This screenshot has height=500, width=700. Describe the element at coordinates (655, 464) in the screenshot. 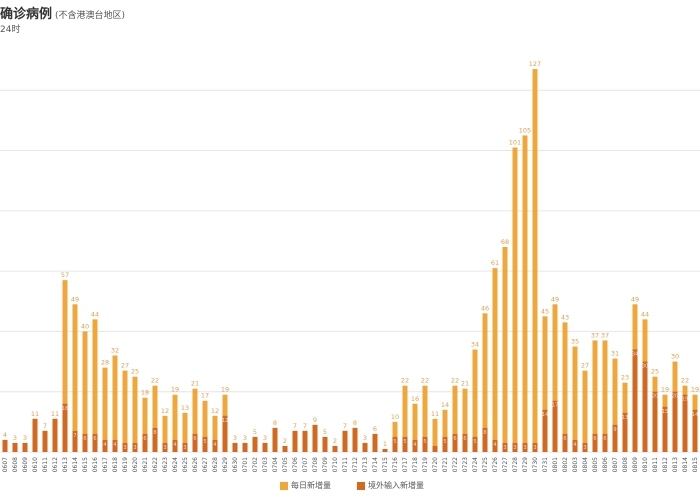

I see `x-tick-label: 0811` at that location.